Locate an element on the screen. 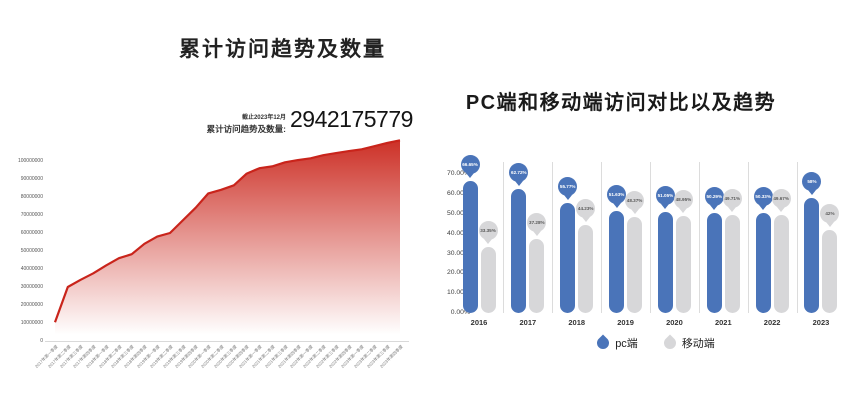 This screenshot has height=411, width=852. bubble-value-label: 42% is located at coordinates (830, 213).